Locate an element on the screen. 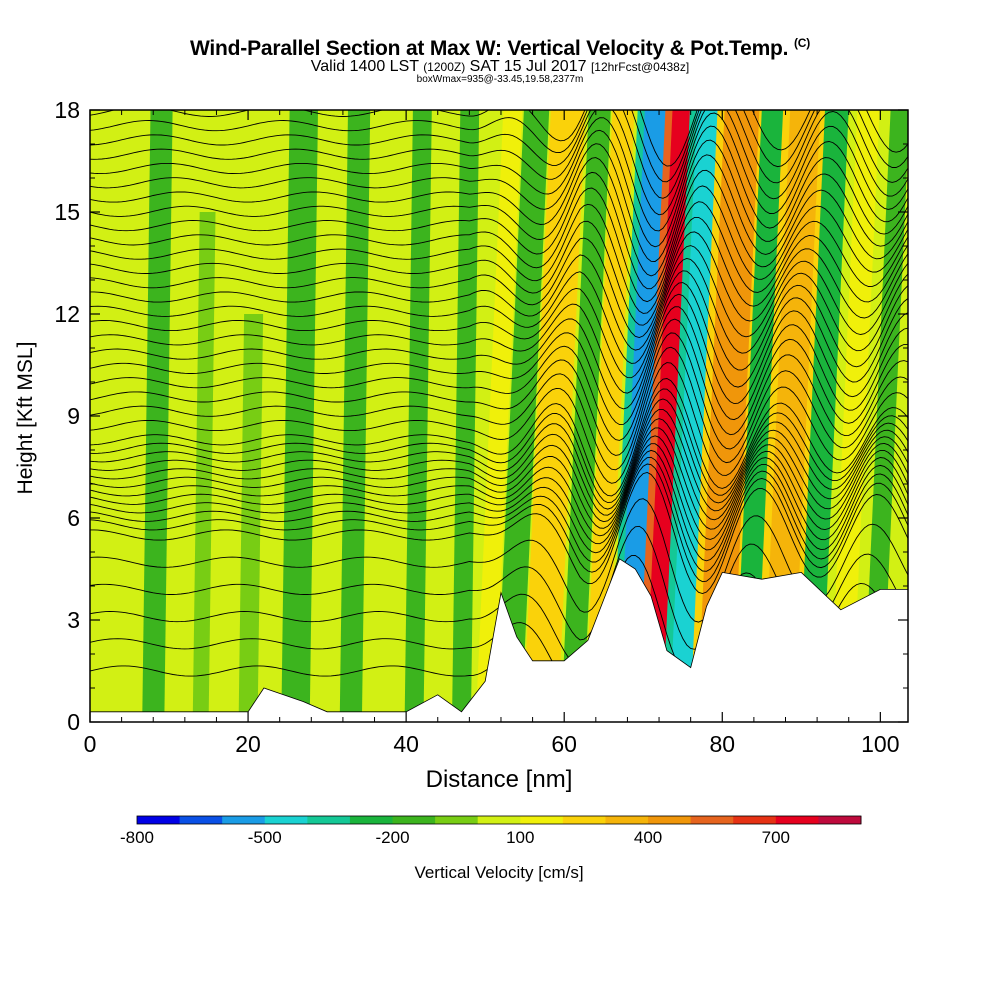 Image resolution: width=1000 pixels, height=1000 pixels. x-tick-label: 100 is located at coordinates (880, 744).